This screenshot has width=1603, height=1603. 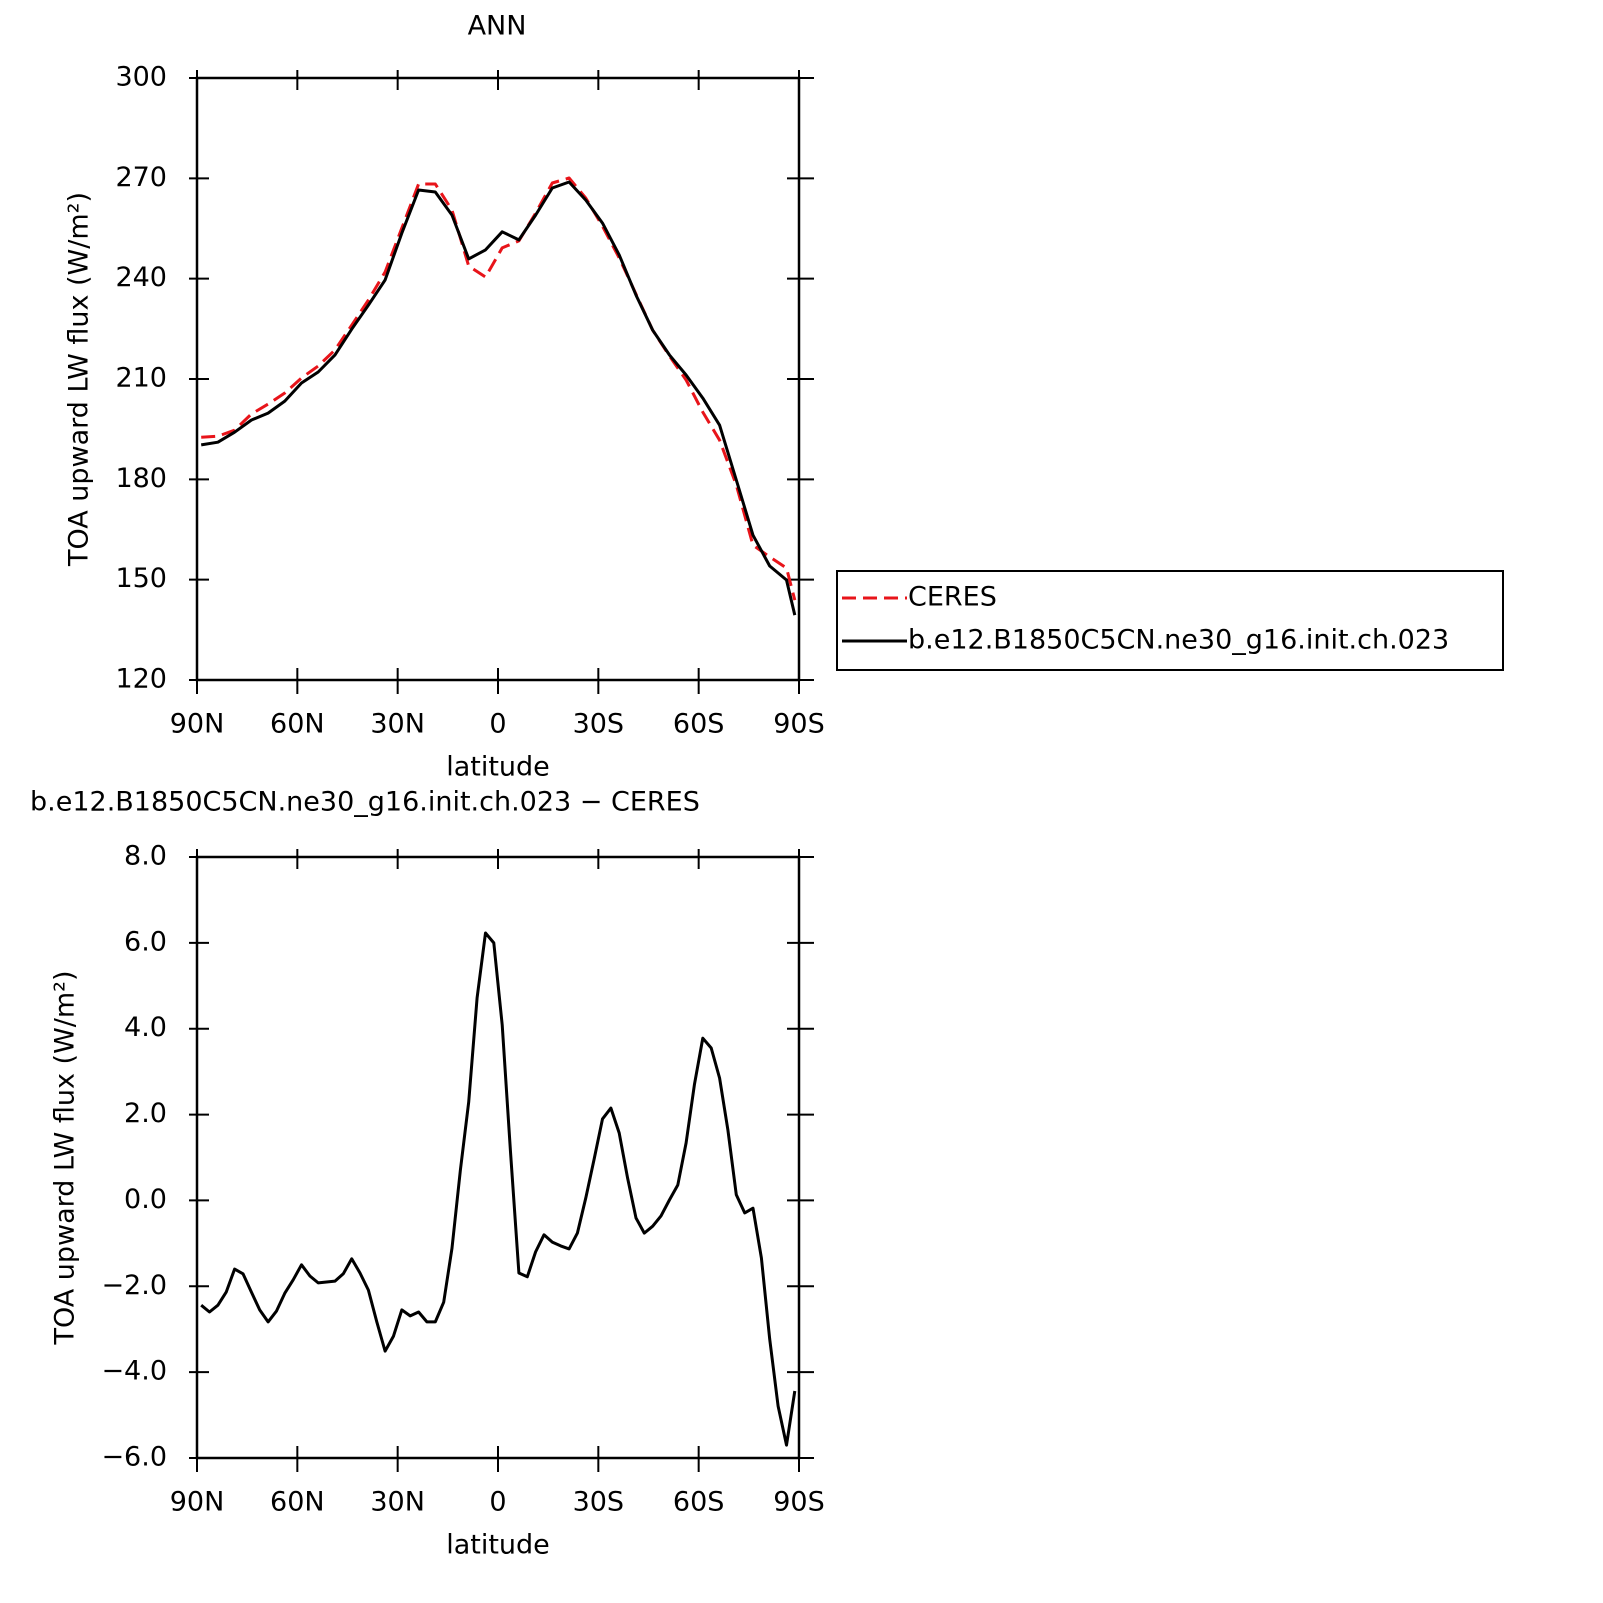 I want to click on y-tick-label: 180, so click(x=141, y=478).